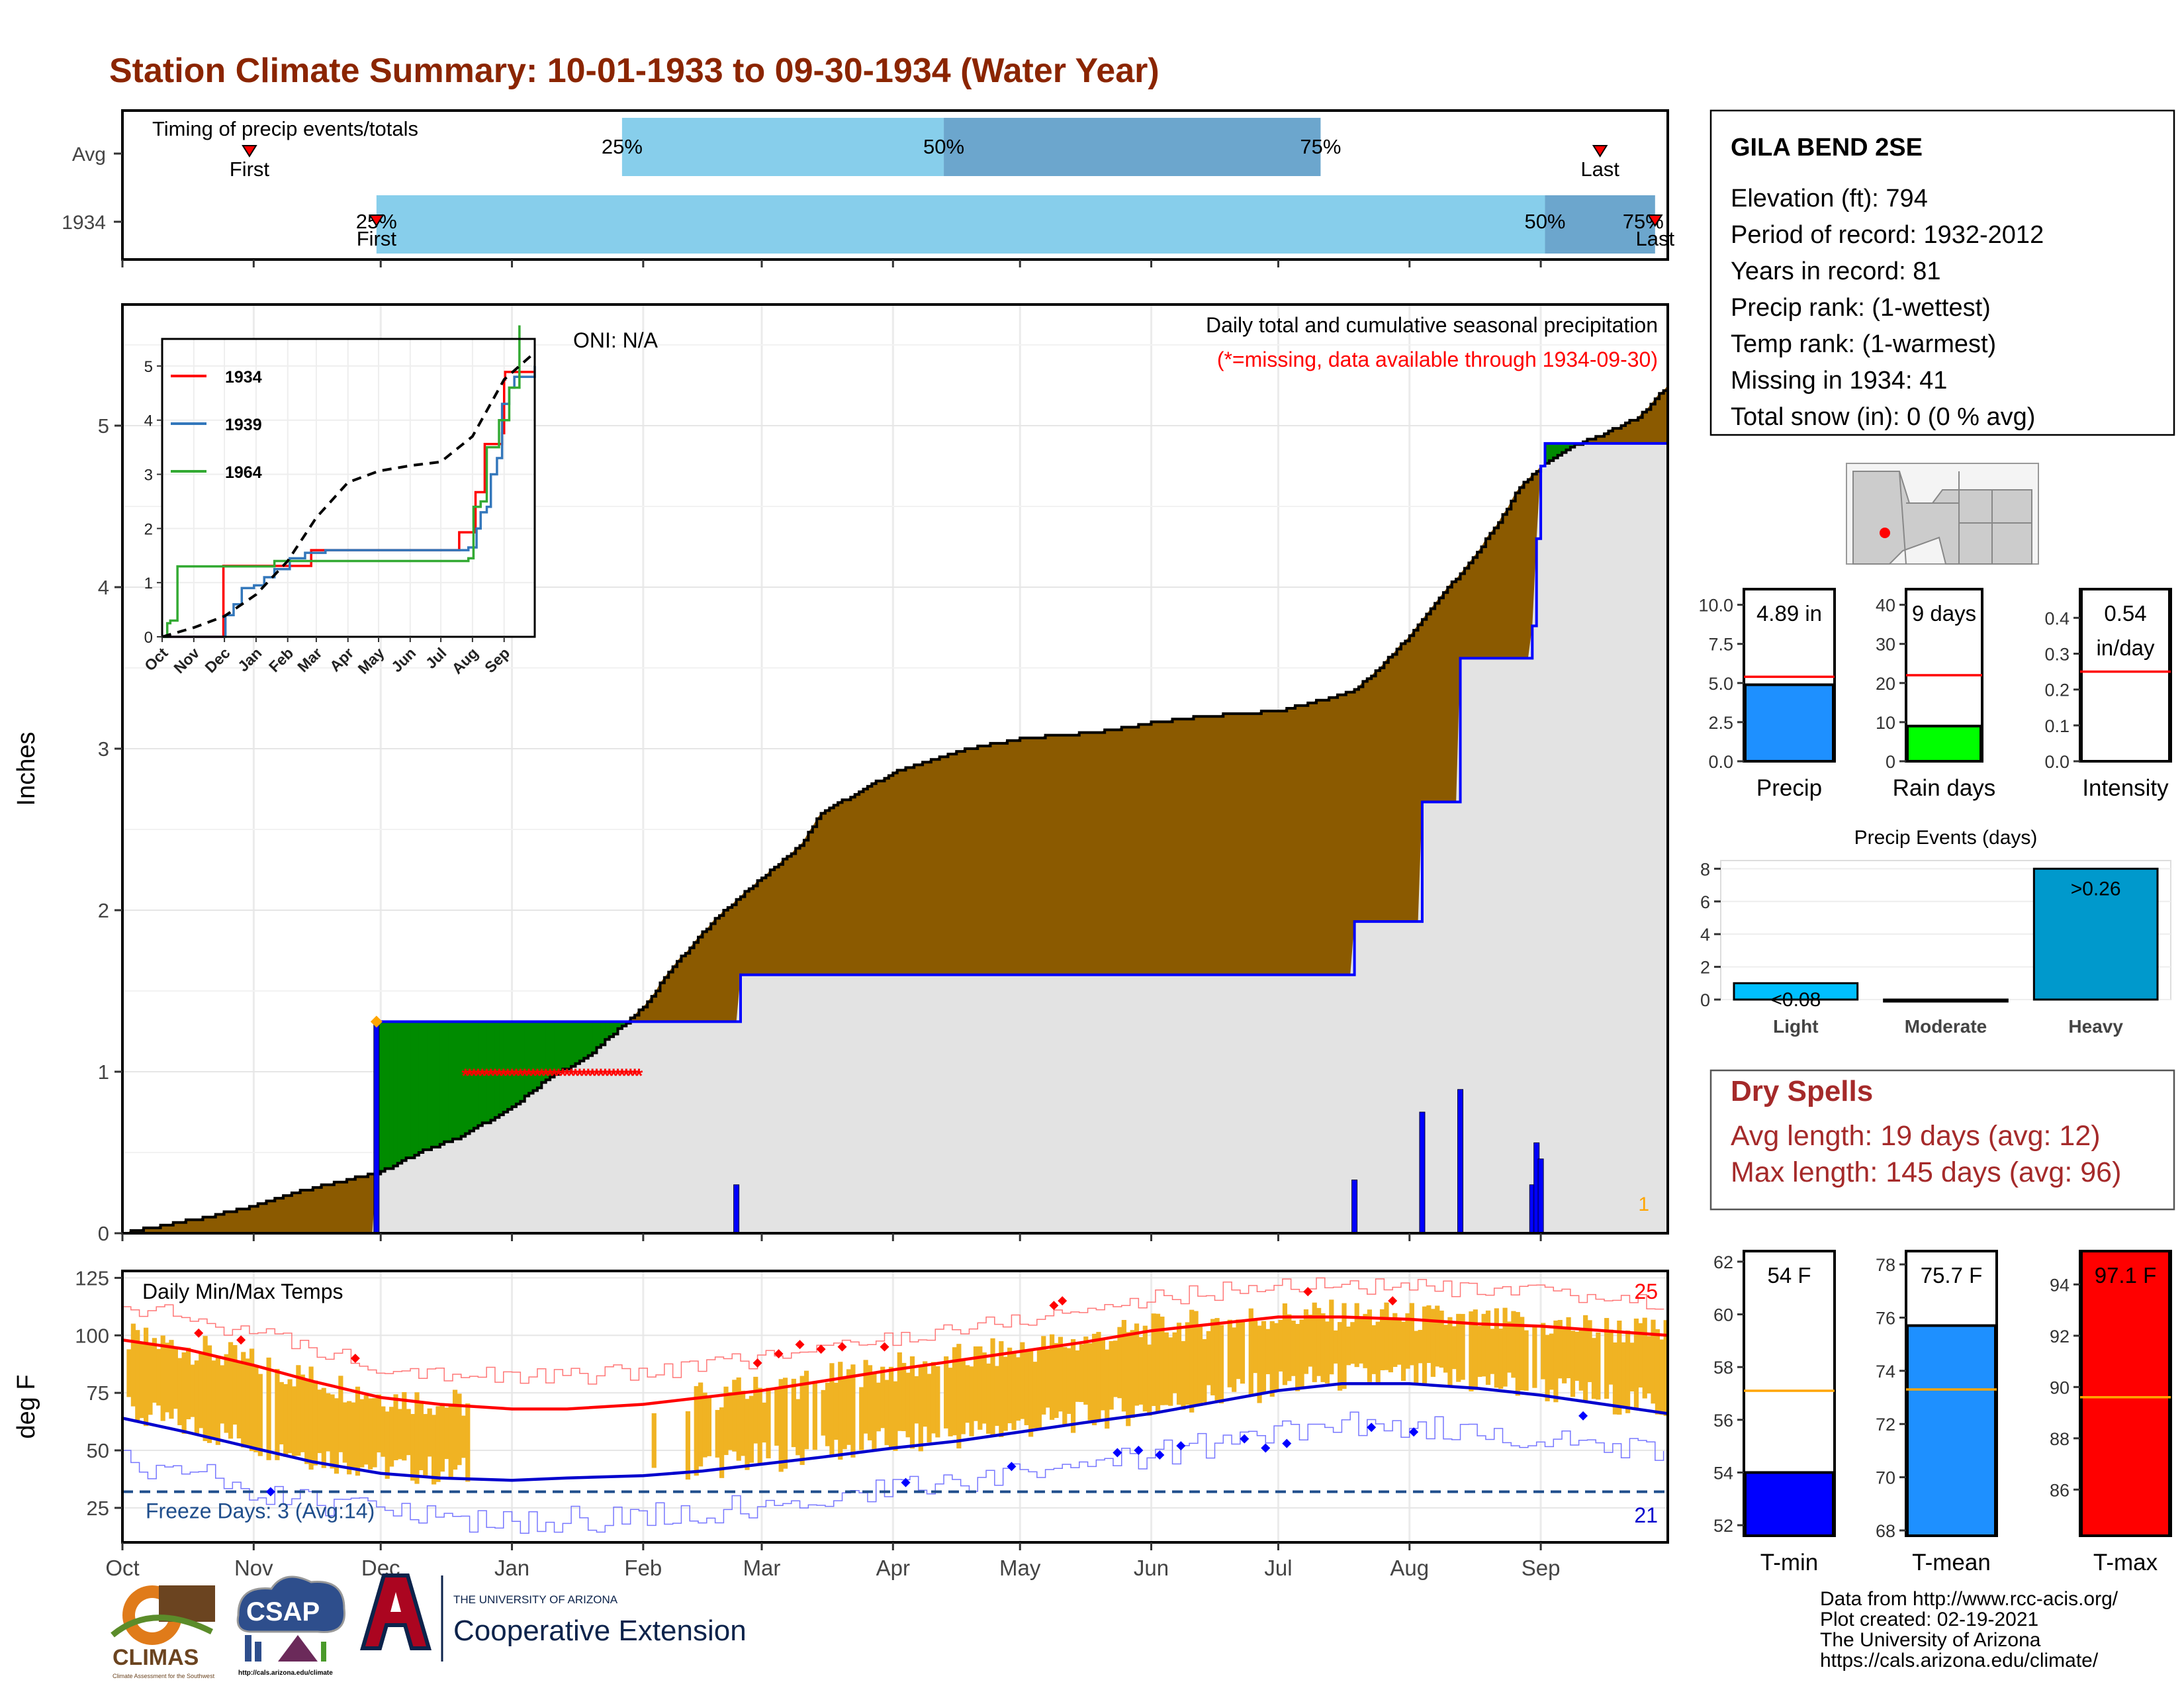 The image size is (2184, 1688). What do you see at coordinates (148, 421) in the screenshot?
I see `inset-y-tick-label: 4` at bounding box center [148, 421].